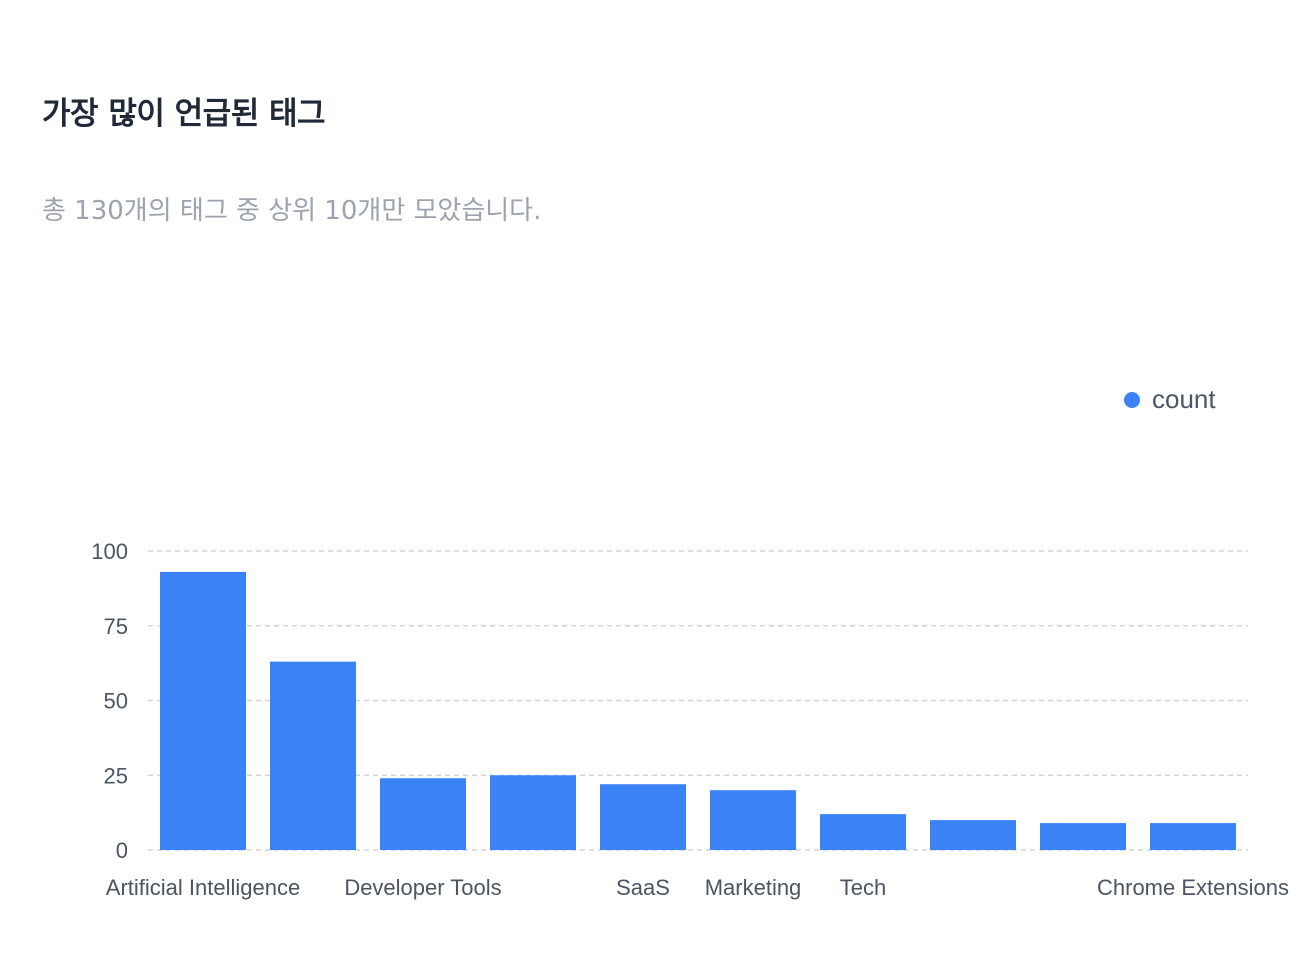  What do you see at coordinates (116, 701) in the screenshot?
I see `y-tick-label: 50` at bounding box center [116, 701].